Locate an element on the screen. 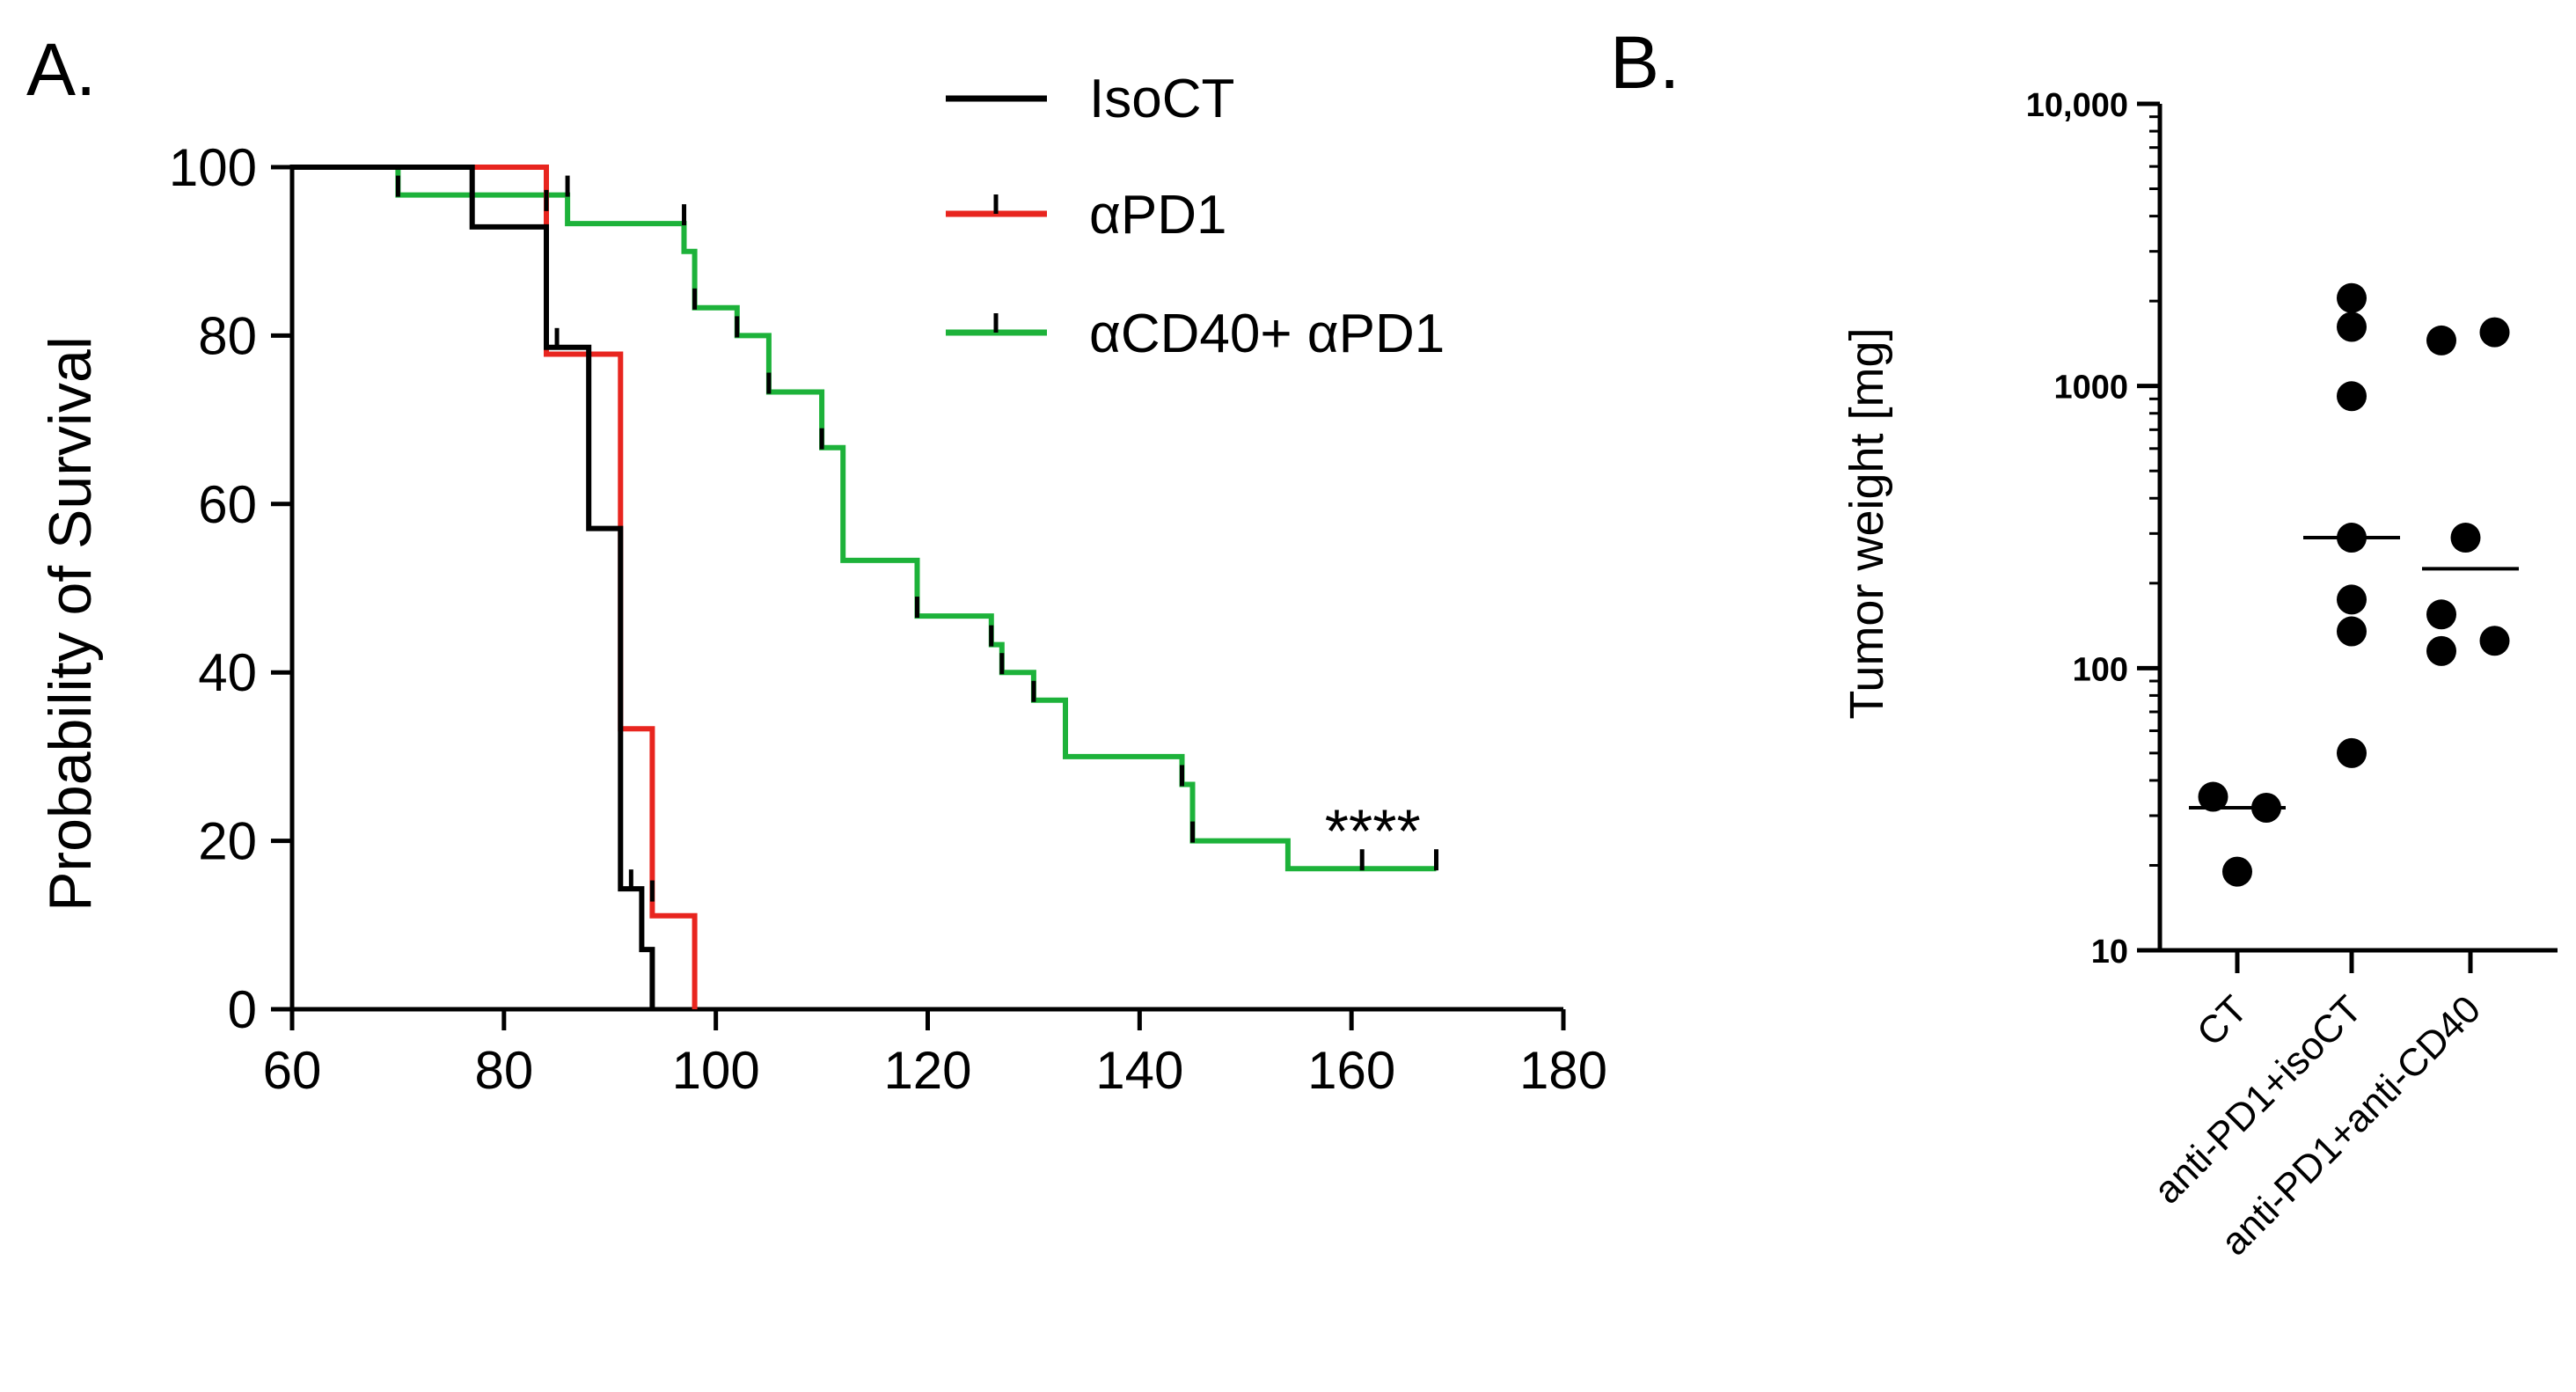 This screenshot has height=1392, width=2576. x-tick-label: 60 is located at coordinates (292, 1070).